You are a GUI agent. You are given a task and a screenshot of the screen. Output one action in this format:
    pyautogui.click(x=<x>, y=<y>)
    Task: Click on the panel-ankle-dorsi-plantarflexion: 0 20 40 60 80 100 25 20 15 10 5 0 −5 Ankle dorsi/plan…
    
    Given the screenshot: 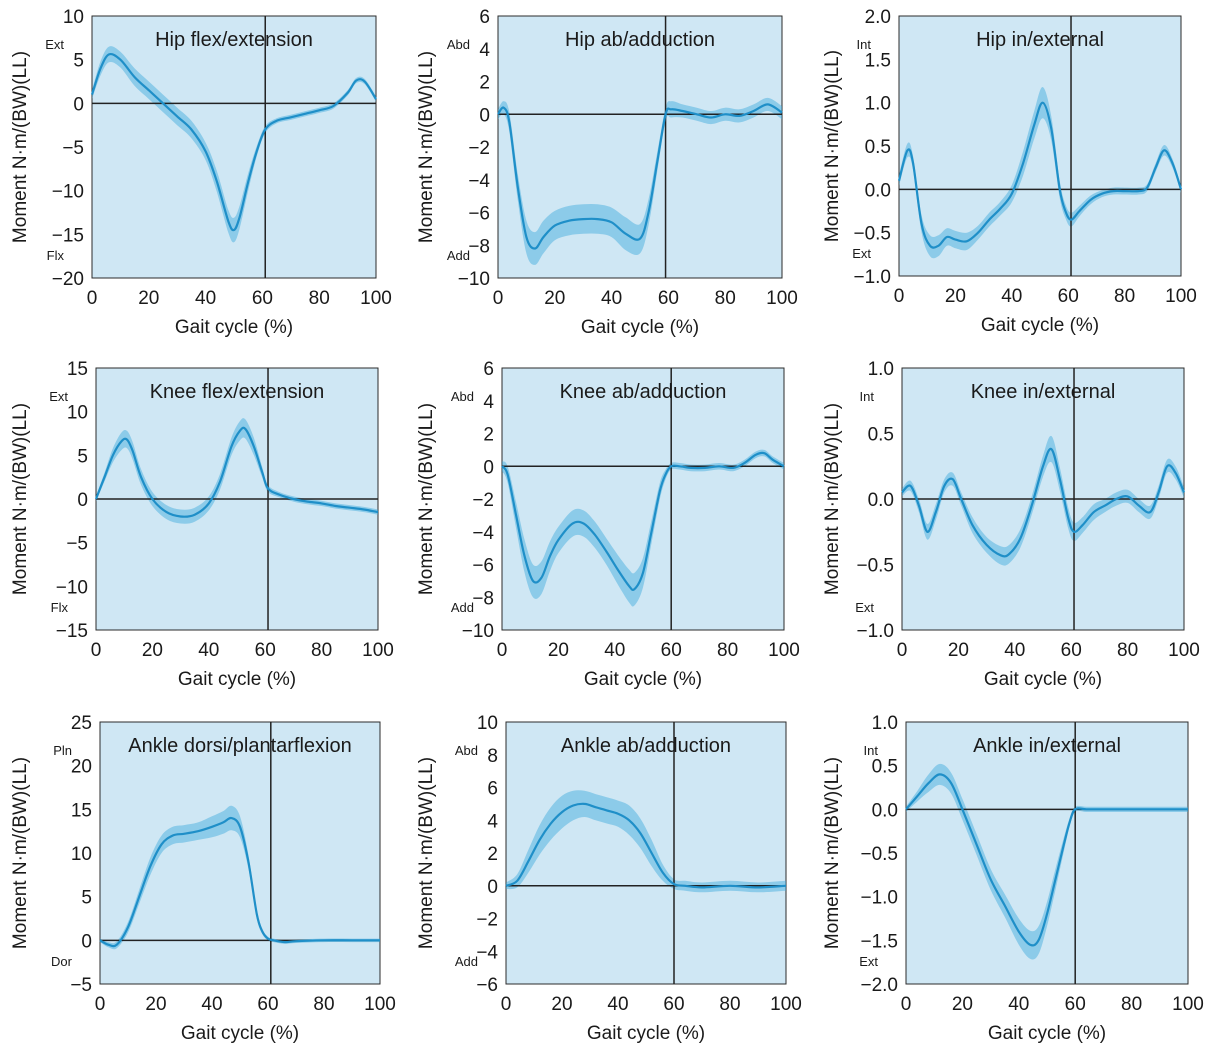 What is the action you would take?
    pyautogui.click(x=203, y=875)
    